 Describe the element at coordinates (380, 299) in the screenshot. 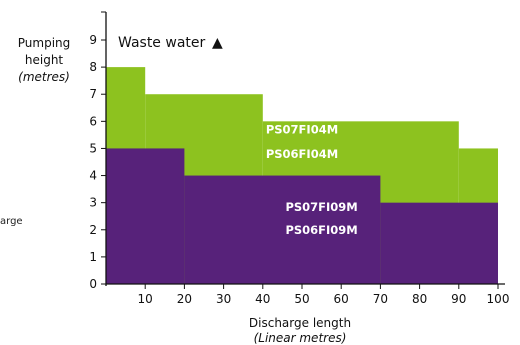

I see `x-tick-label-70: 70` at that location.